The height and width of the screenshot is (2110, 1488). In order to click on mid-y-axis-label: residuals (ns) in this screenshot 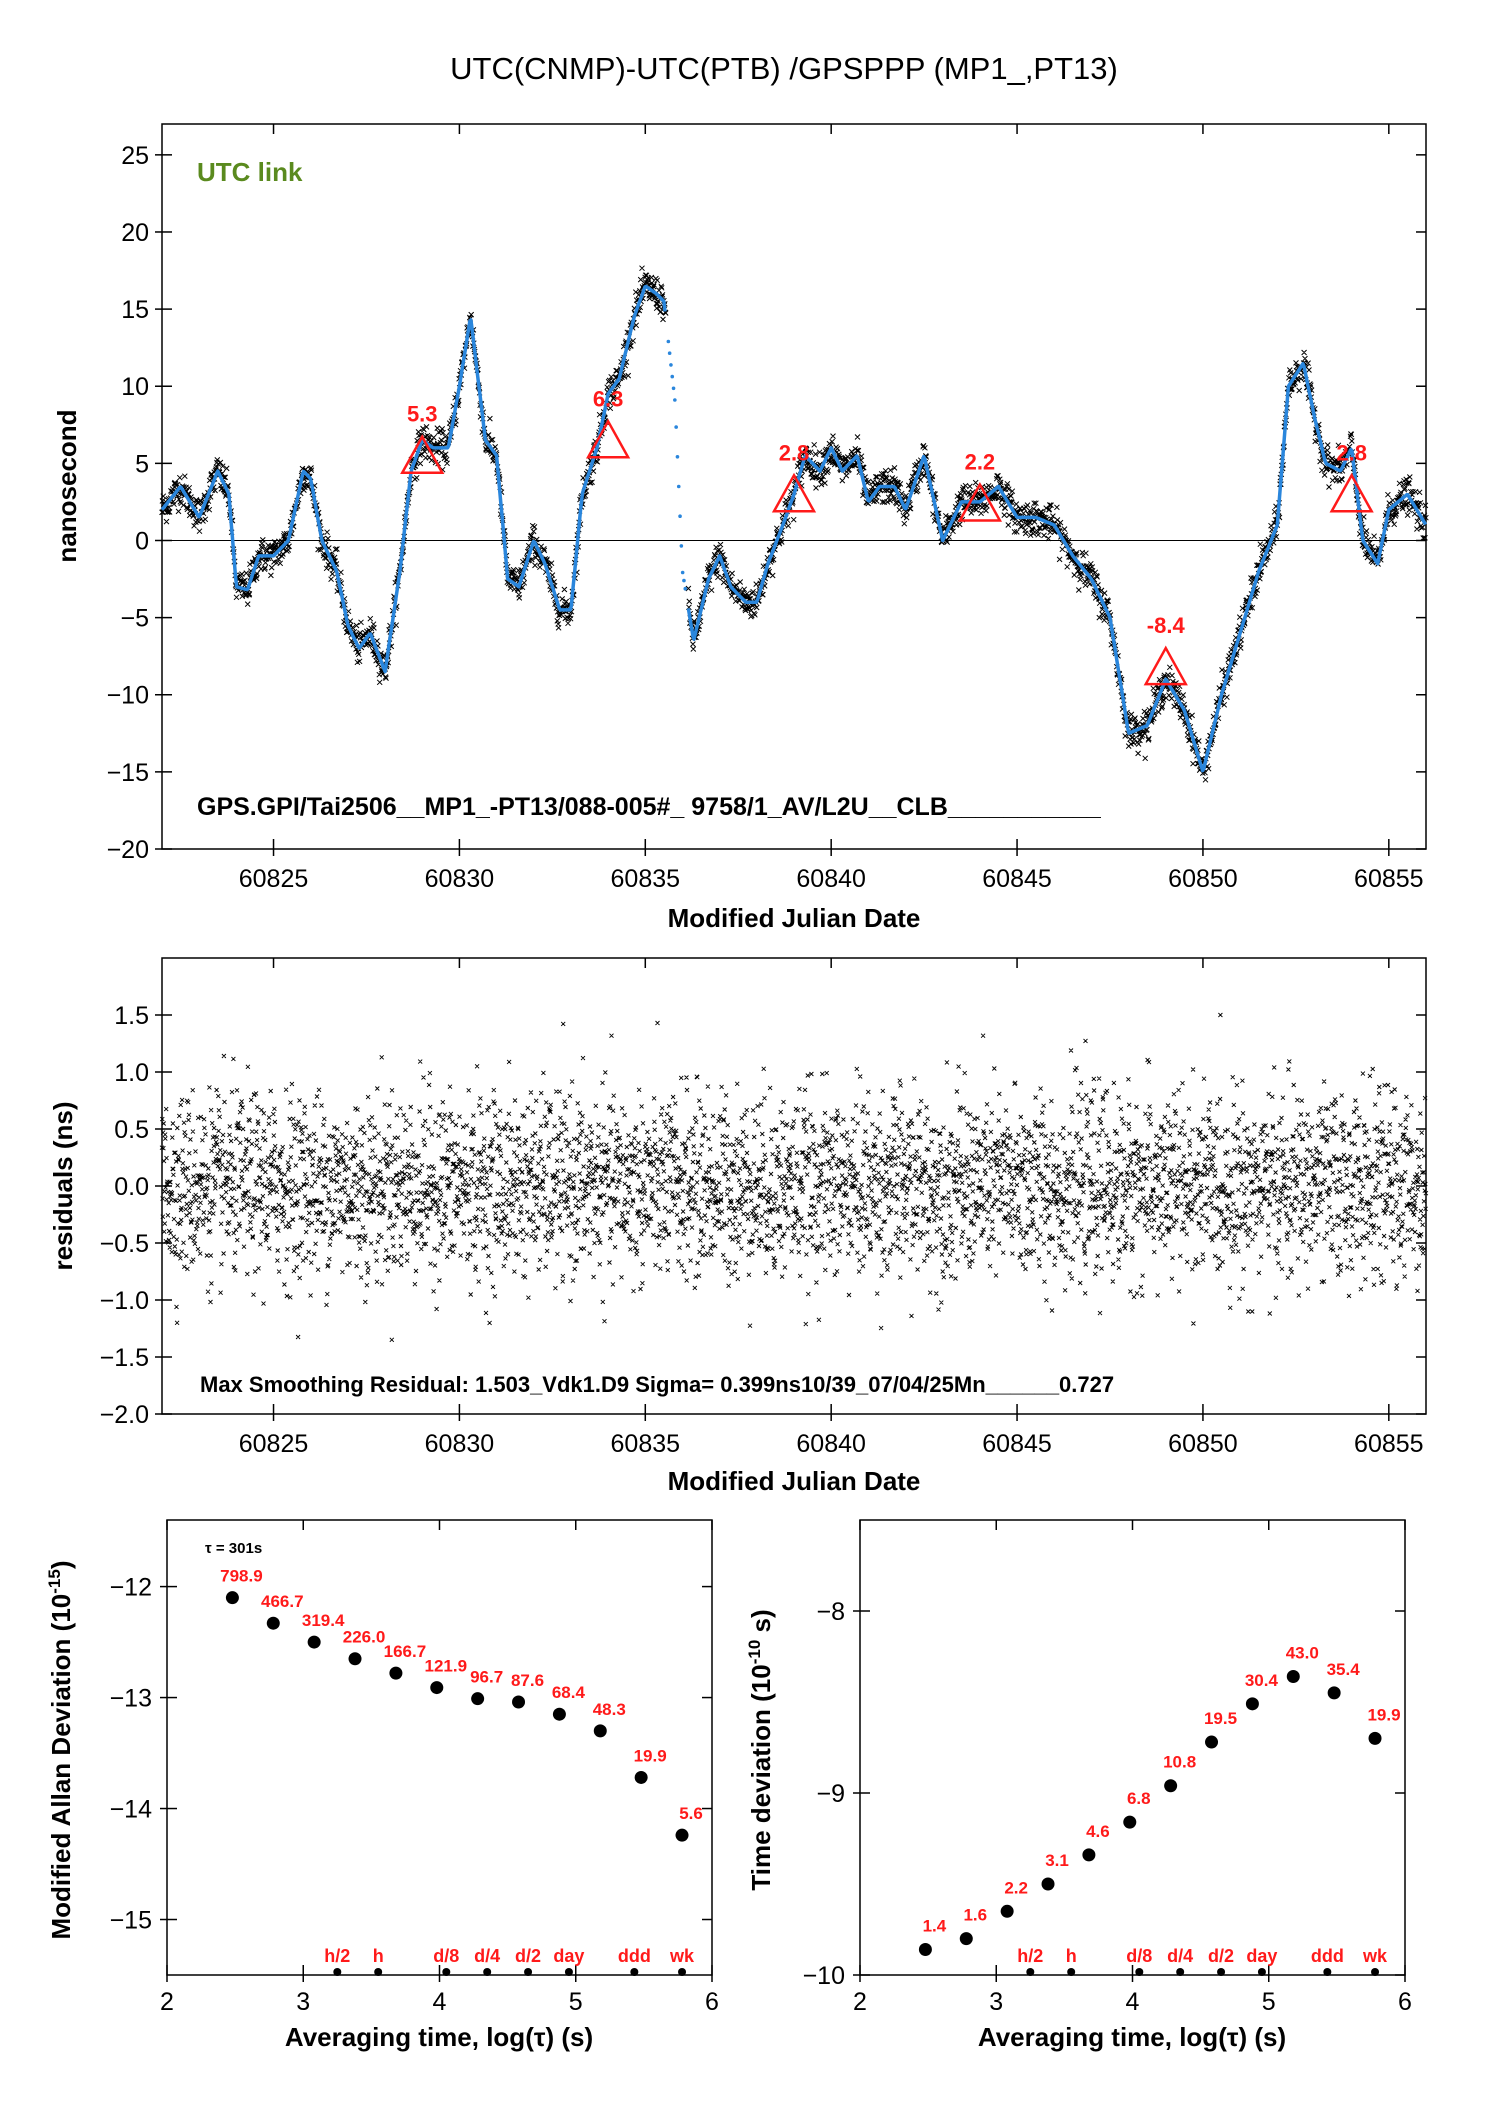, I will do `click(63, 1185)`.